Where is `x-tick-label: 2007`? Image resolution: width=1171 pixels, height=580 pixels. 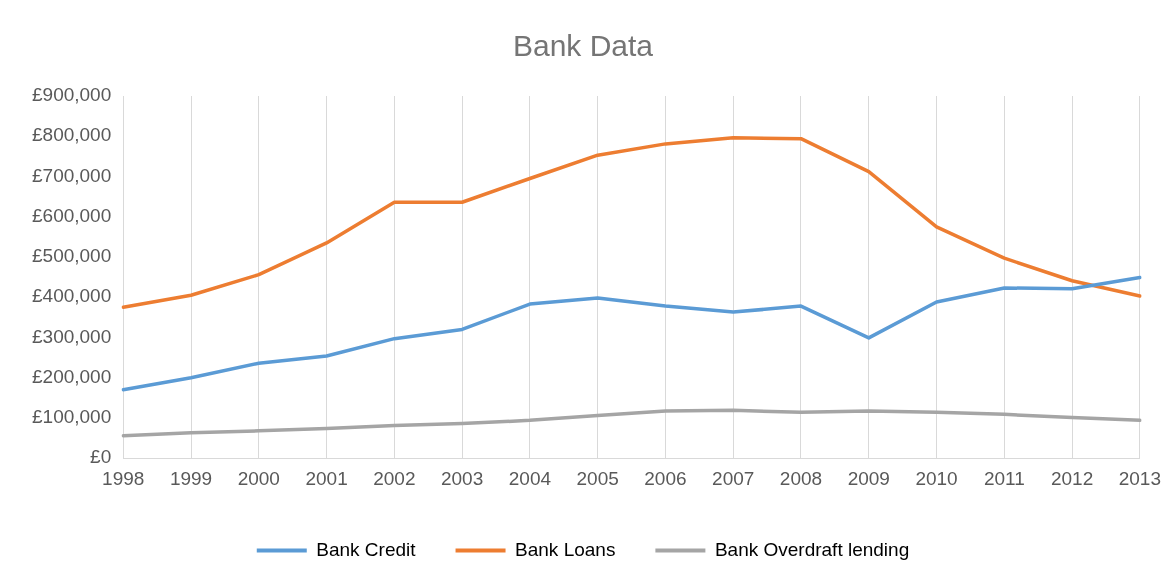
x-tick-label: 2007 is located at coordinates (733, 478).